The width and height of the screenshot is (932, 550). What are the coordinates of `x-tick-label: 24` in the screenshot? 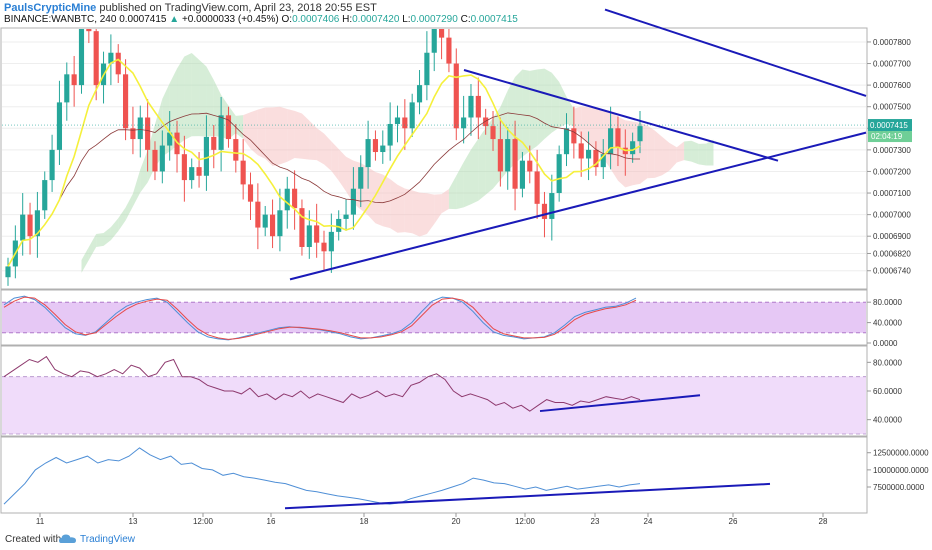 It's located at (648, 521).